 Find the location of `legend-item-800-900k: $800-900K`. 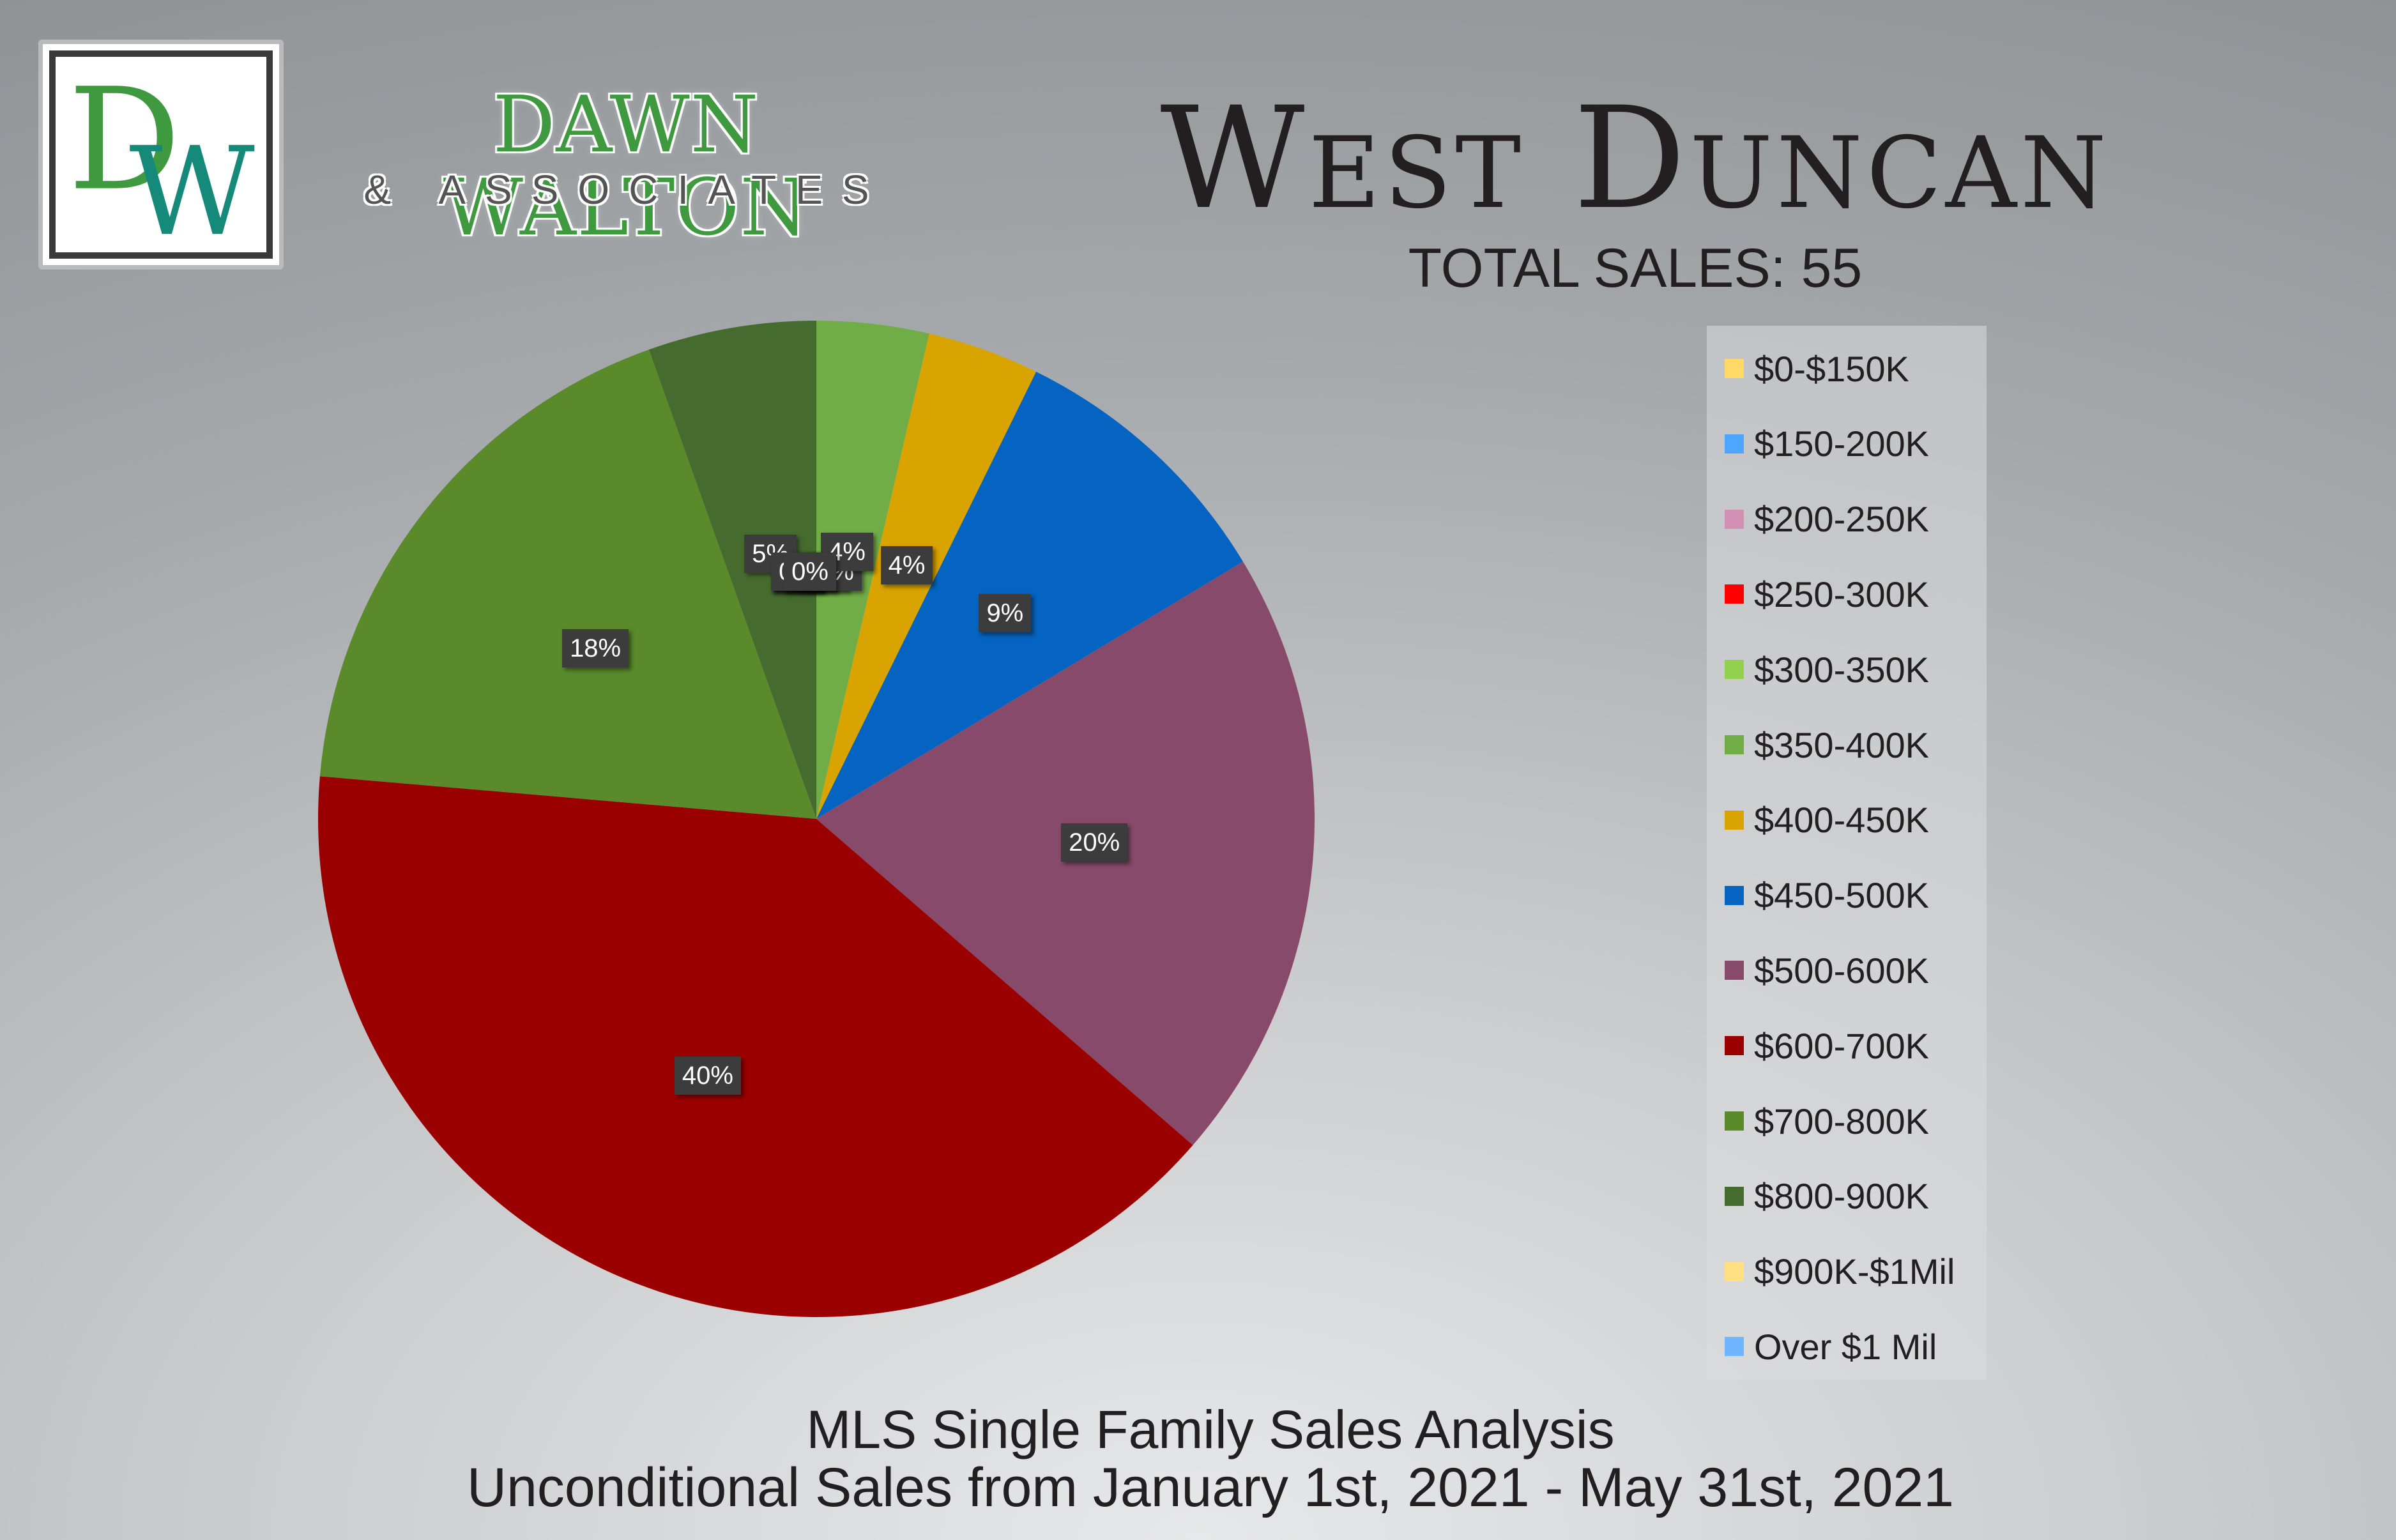

legend-item-800-900k: $800-900K is located at coordinates (1827, 1196).